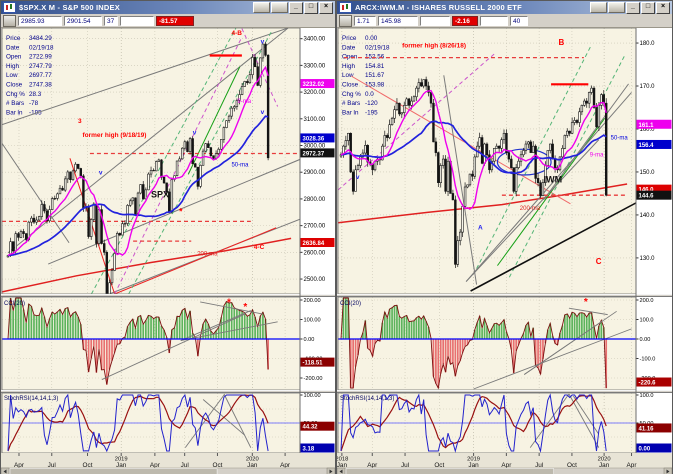 This screenshot has height=474, width=673. What do you see at coordinates (34, 103) in the screenshot?
I see `svg-text: -78` at bounding box center [34, 103].